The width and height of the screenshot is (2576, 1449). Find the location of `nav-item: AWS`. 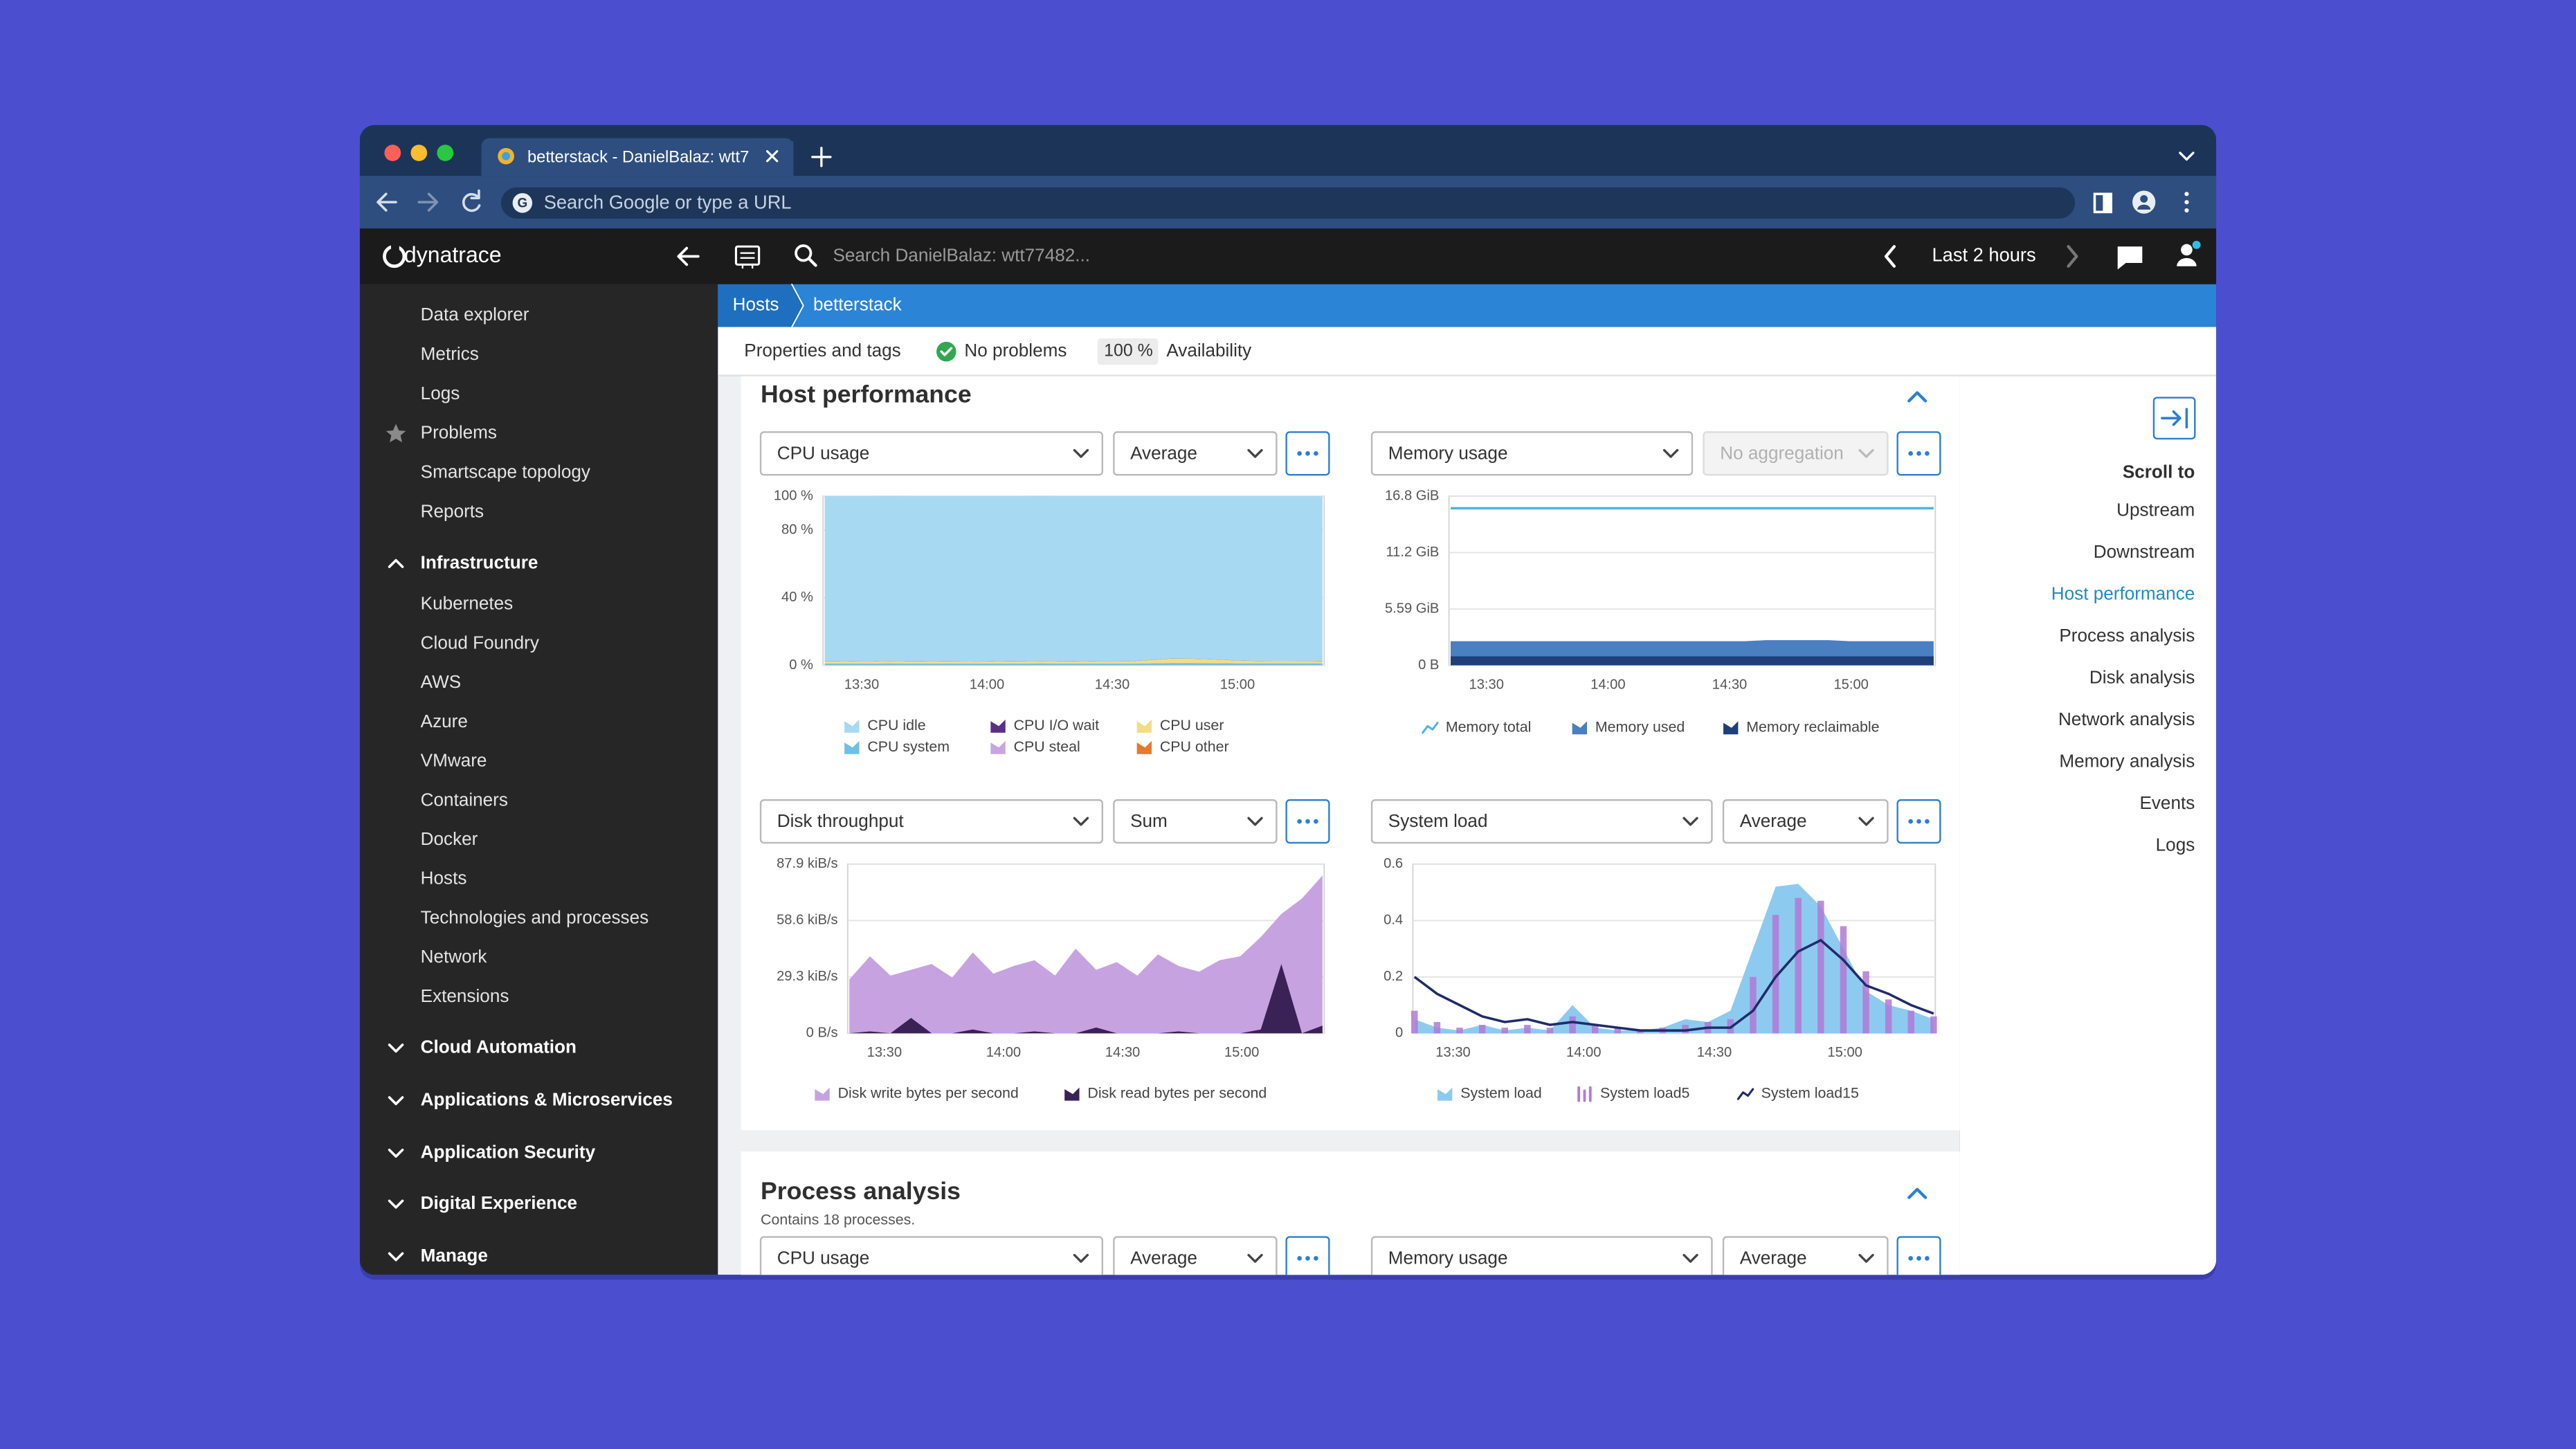

nav-item: AWS is located at coordinates (441, 681).